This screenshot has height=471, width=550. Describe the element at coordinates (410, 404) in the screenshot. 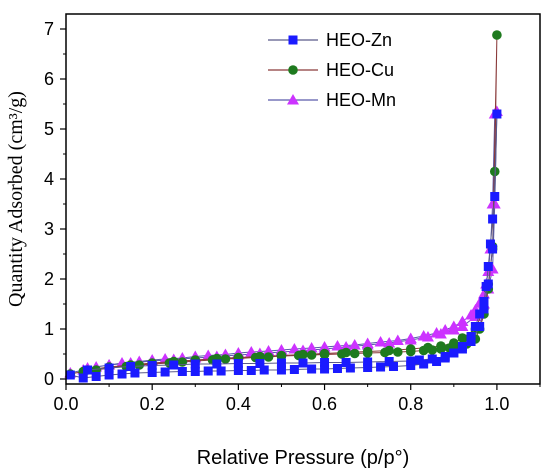

I see `x-tick-label: 0.8` at that location.